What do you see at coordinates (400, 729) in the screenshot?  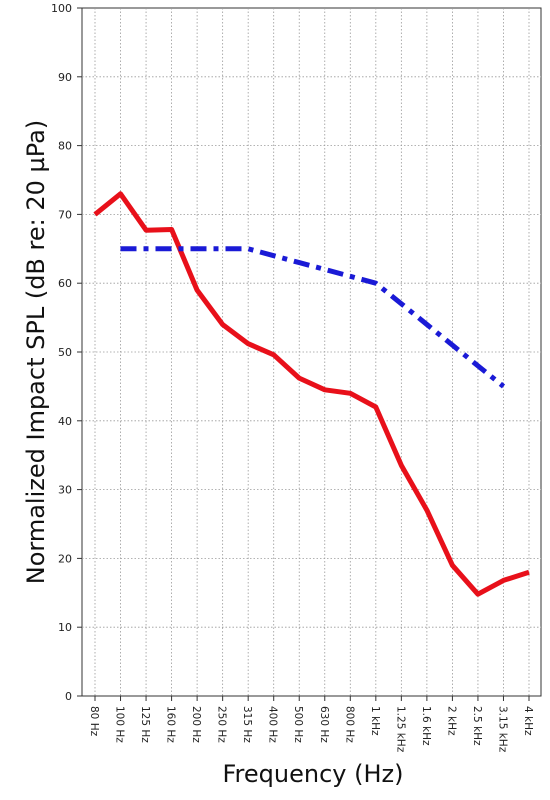 I see `x-tick-label: 1.25 kHz` at bounding box center [400, 729].